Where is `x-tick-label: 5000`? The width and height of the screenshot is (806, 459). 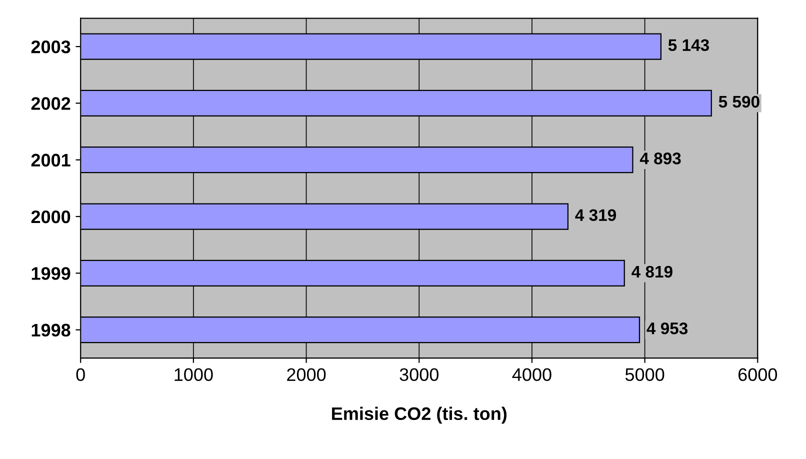
x-tick-label: 5000 is located at coordinates (644, 375).